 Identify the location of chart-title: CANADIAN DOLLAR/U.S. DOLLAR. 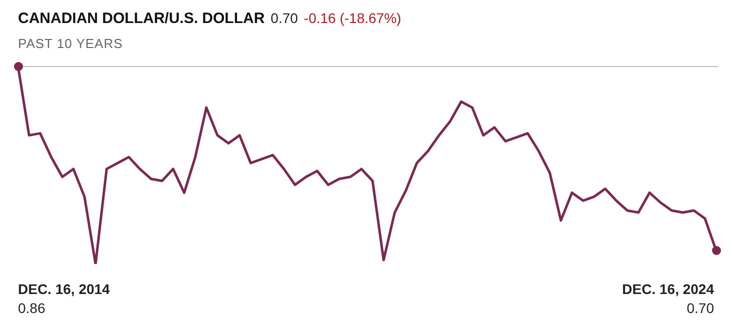
(141, 18).